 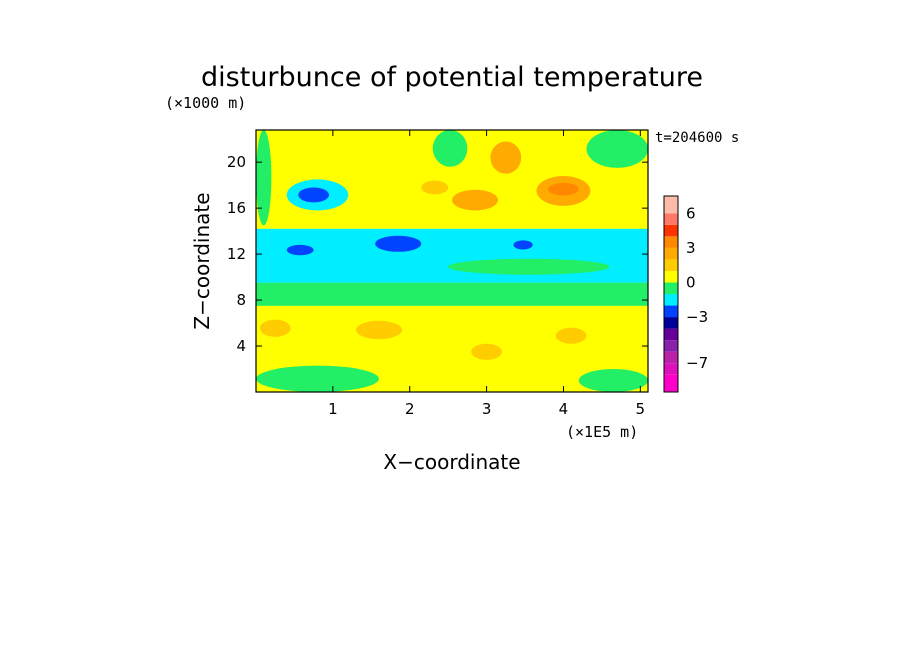 What do you see at coordinates (241, 300) in the screenshot?
I see `y-tick-label: 8` at bounding box center [241, 300].